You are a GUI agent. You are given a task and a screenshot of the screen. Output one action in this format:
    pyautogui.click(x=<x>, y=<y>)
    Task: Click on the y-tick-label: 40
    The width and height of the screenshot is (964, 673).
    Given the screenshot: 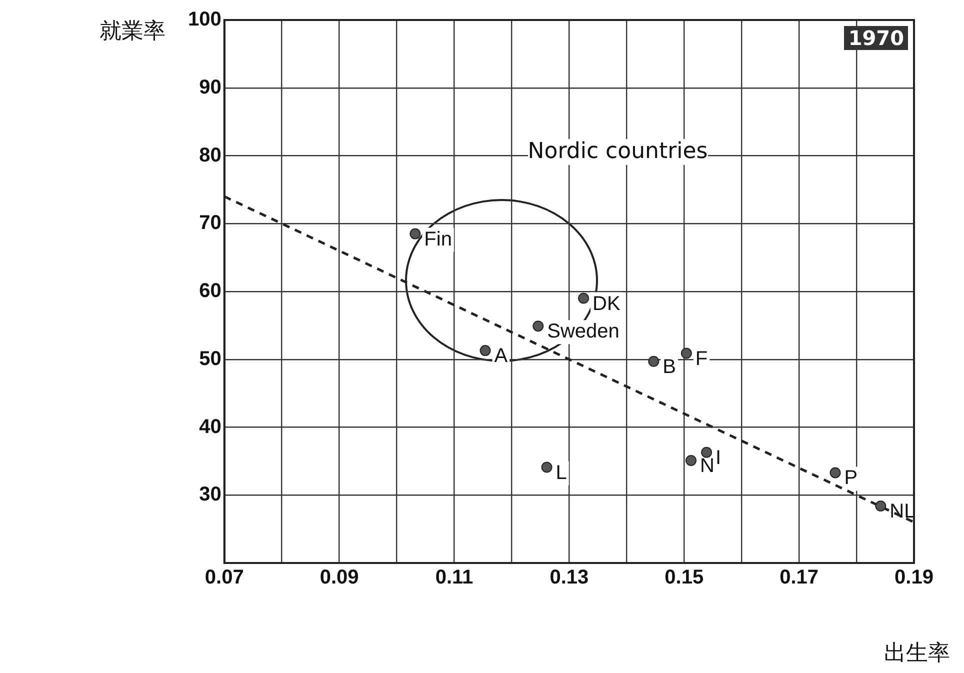 What is the action you would take?
    pyautogui.click(x=210, y=427)
    